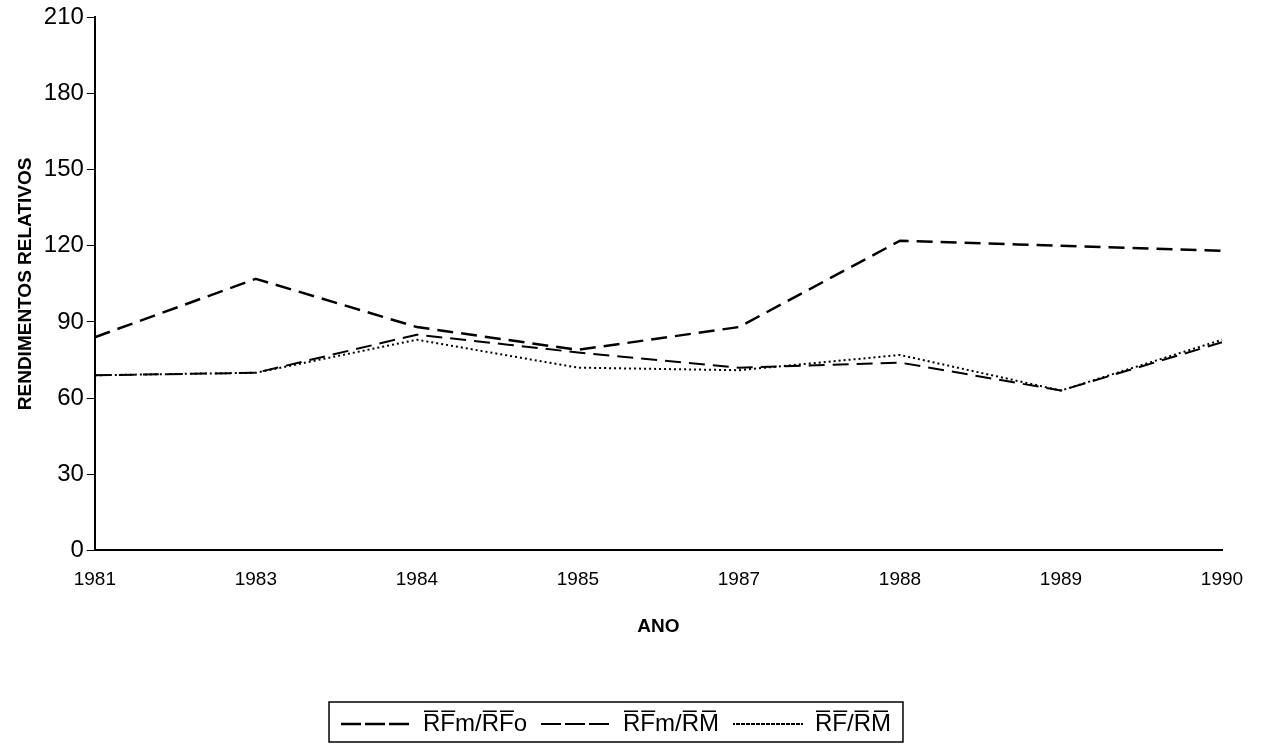  I want to click on legend-label: R̅F̅/R̅M̅, so click(852, 722).